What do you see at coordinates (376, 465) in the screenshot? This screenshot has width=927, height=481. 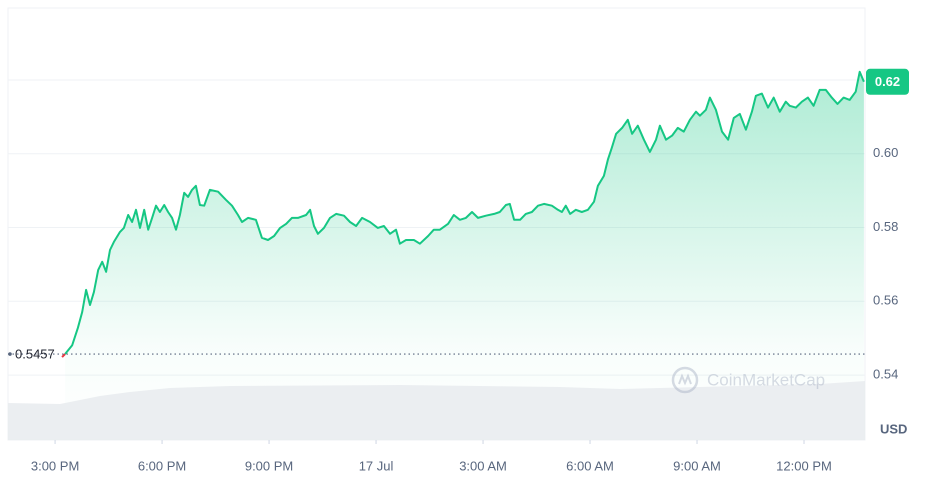 I see `x-tick-label: 17 Jul` at bounding box center [376, 465].